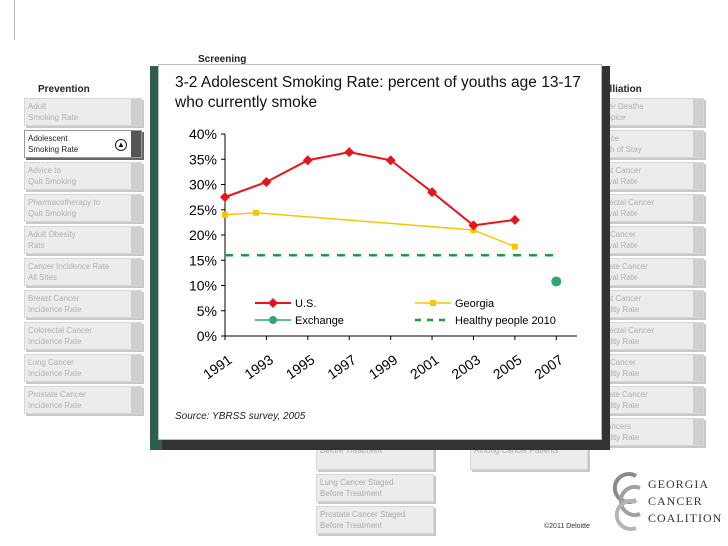  Describe the element at coordinates (675, 501) in the screenshot. I see `logo-line-2: CANCER` at that location.